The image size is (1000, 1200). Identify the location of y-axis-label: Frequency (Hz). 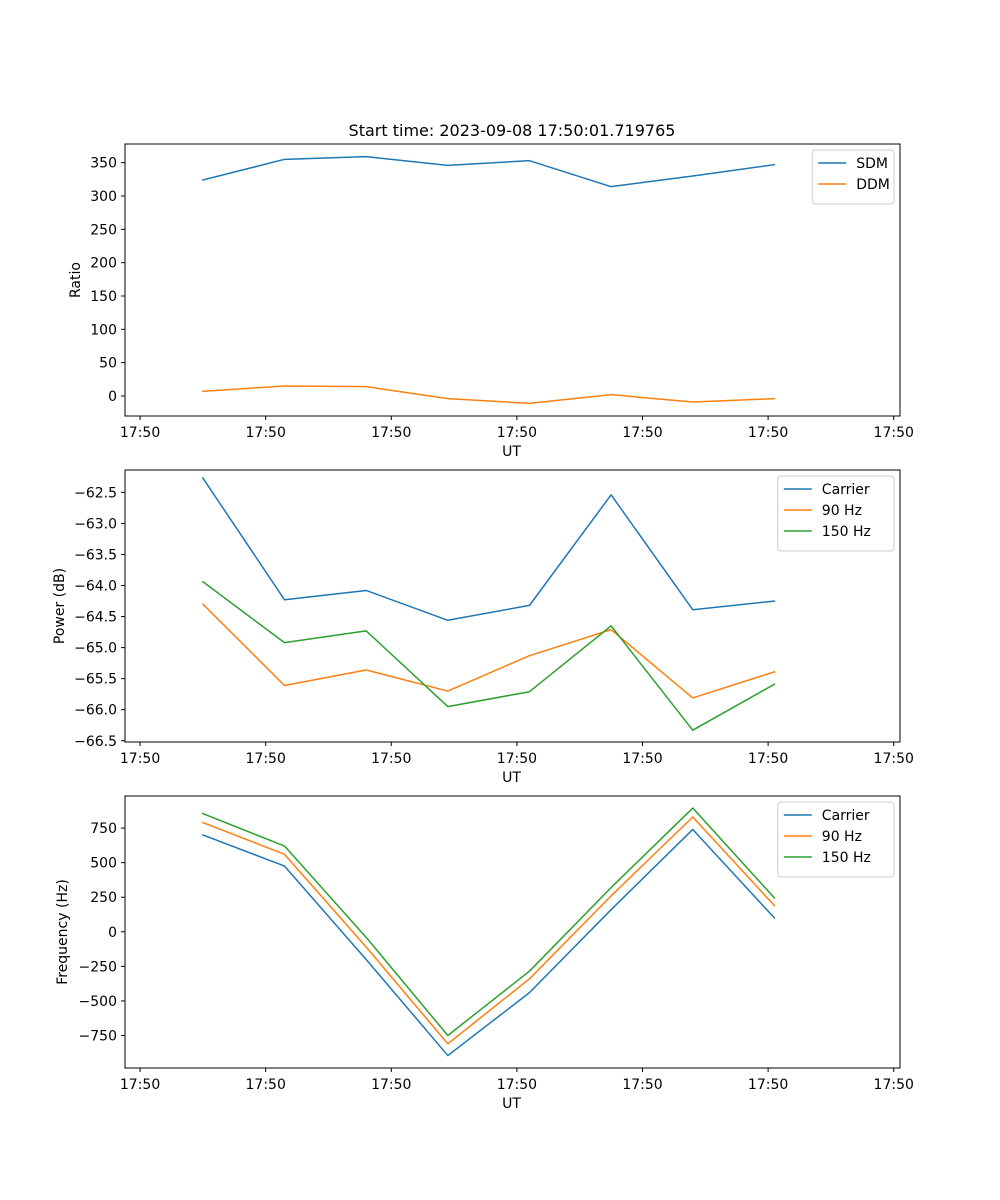
(63, 932).